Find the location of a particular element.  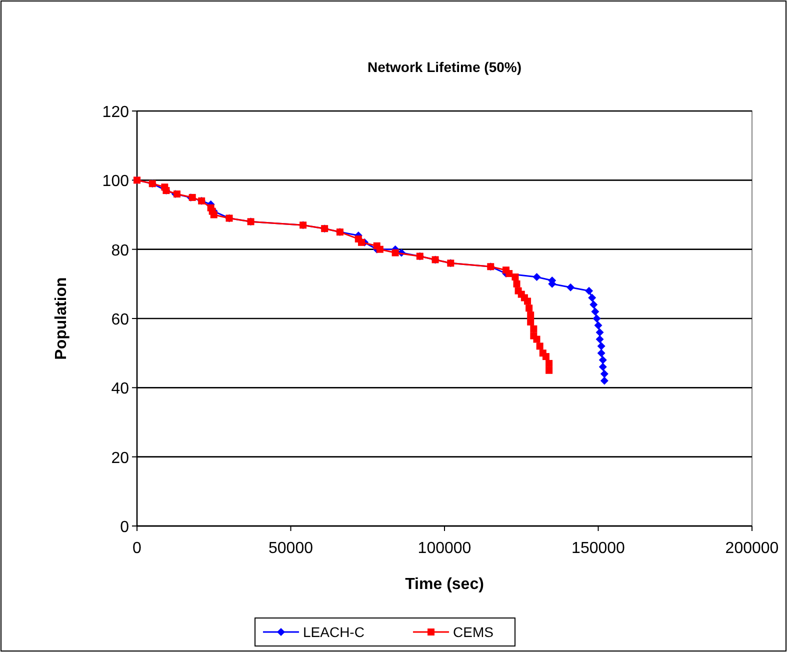

y-tick-label: 20 is located at coordinates (120, 458).